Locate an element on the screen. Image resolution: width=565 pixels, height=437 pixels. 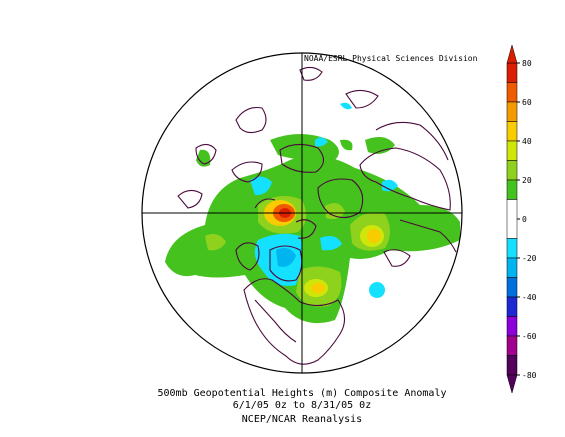
colorbar-min-arrow is located at coordinates (512, 384).